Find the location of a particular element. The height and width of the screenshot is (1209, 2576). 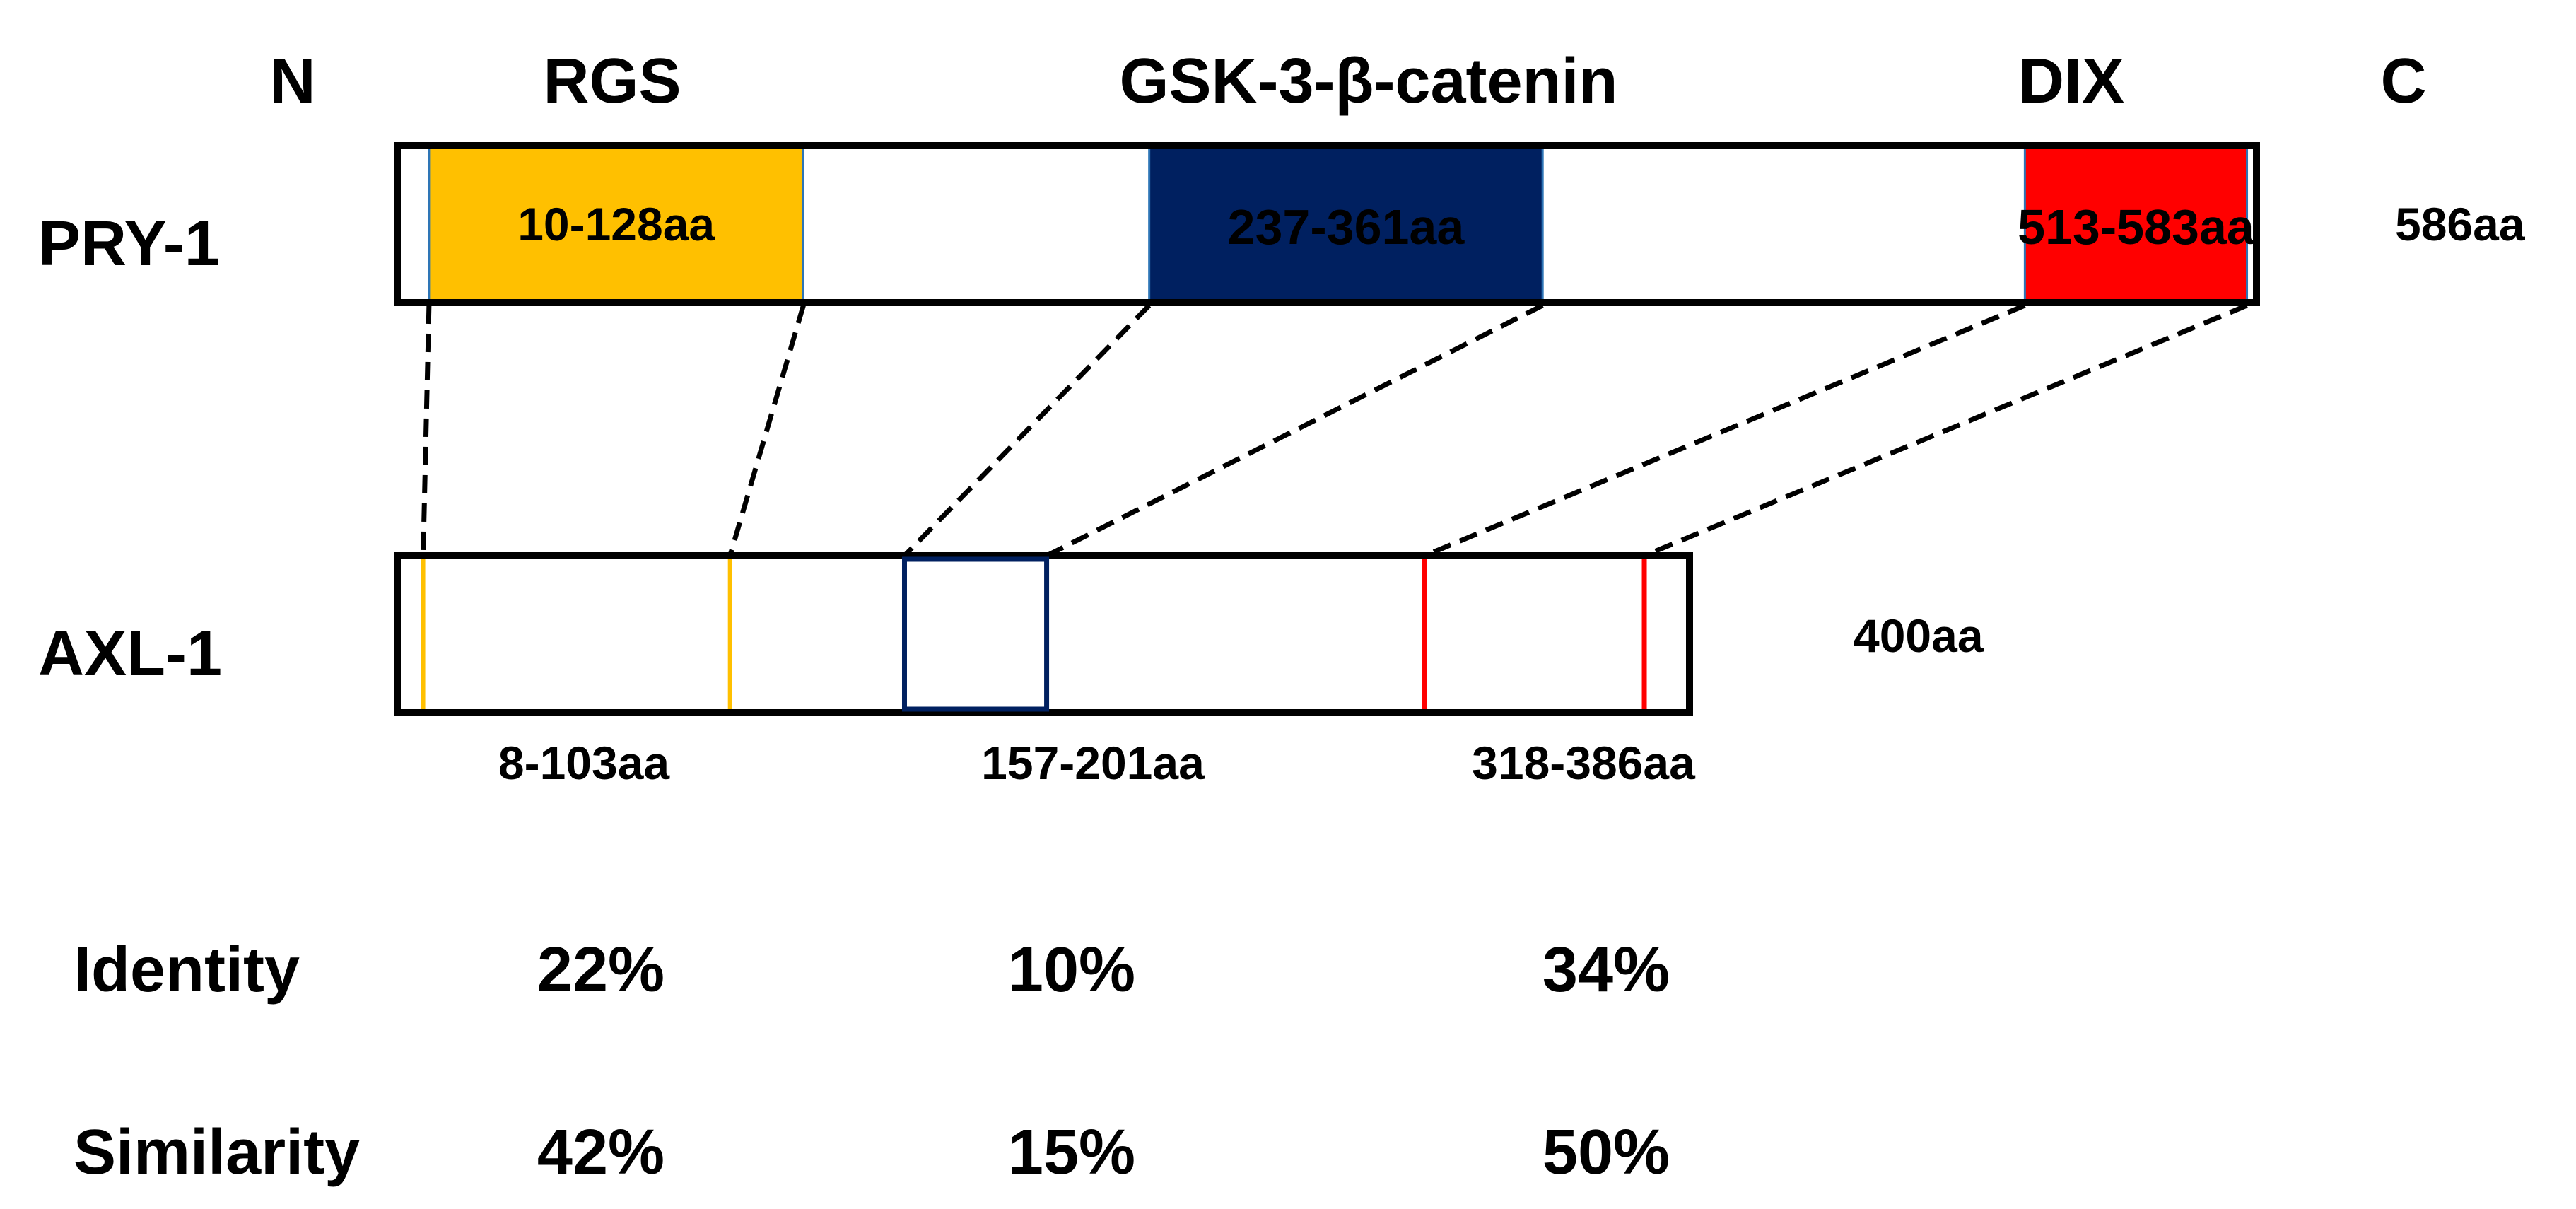

connector-rgs-start is located at coordinates (426, 430).